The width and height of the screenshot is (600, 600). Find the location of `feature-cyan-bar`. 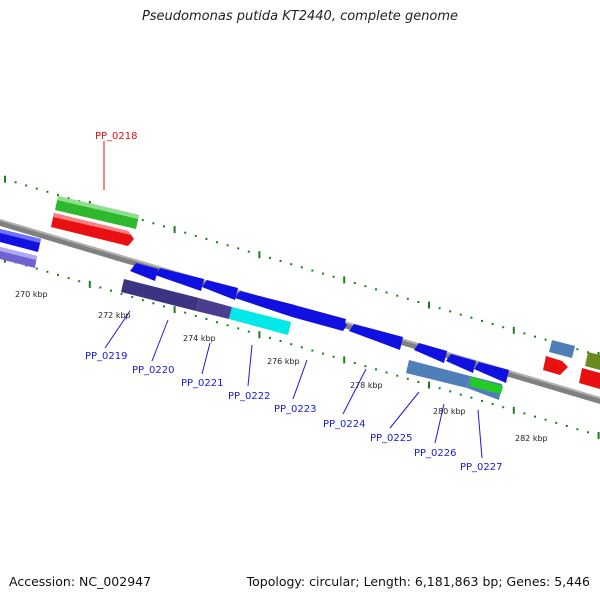

feature-cyan-bar is located at coordinates (260, 321).